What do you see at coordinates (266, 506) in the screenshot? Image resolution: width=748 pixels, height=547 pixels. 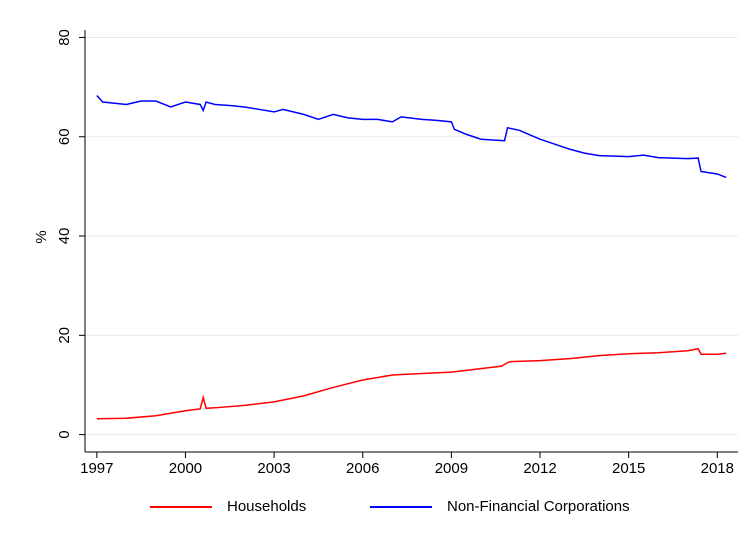 I see `legend-label: Households` at bounding box center [266, 506].